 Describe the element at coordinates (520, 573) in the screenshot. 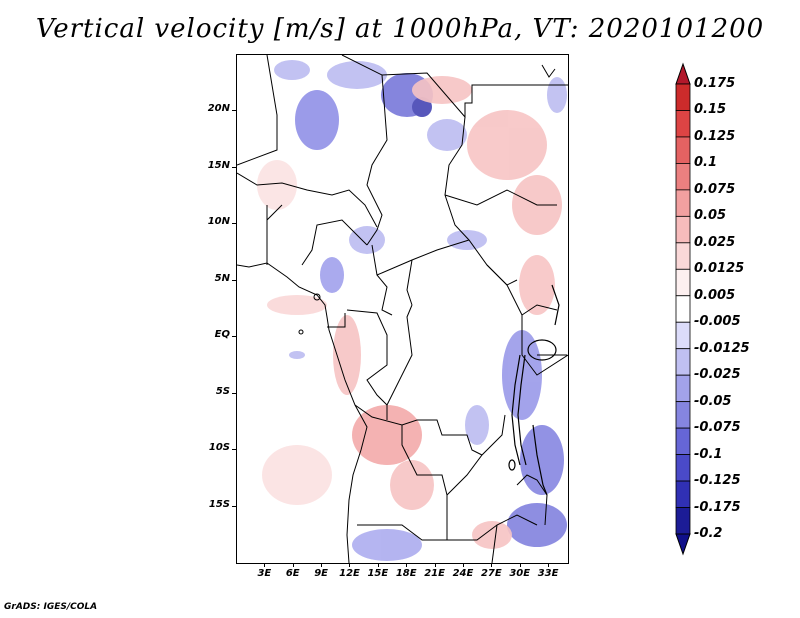

I see `lon-label: 30E` at that location.